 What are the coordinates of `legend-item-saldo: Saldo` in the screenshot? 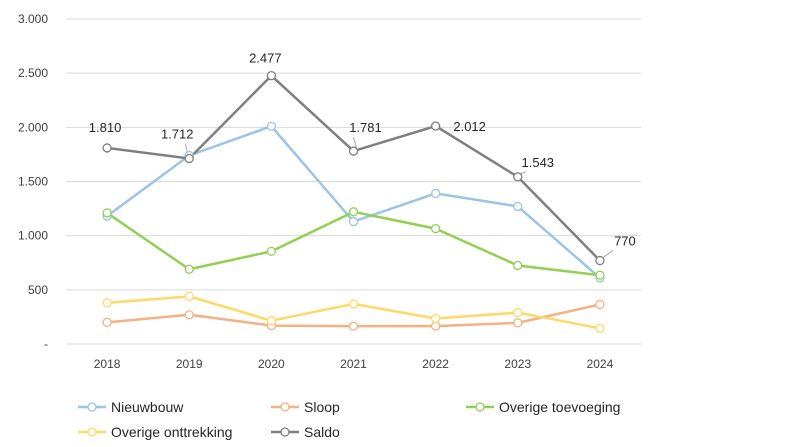 It's located at (305, 432).